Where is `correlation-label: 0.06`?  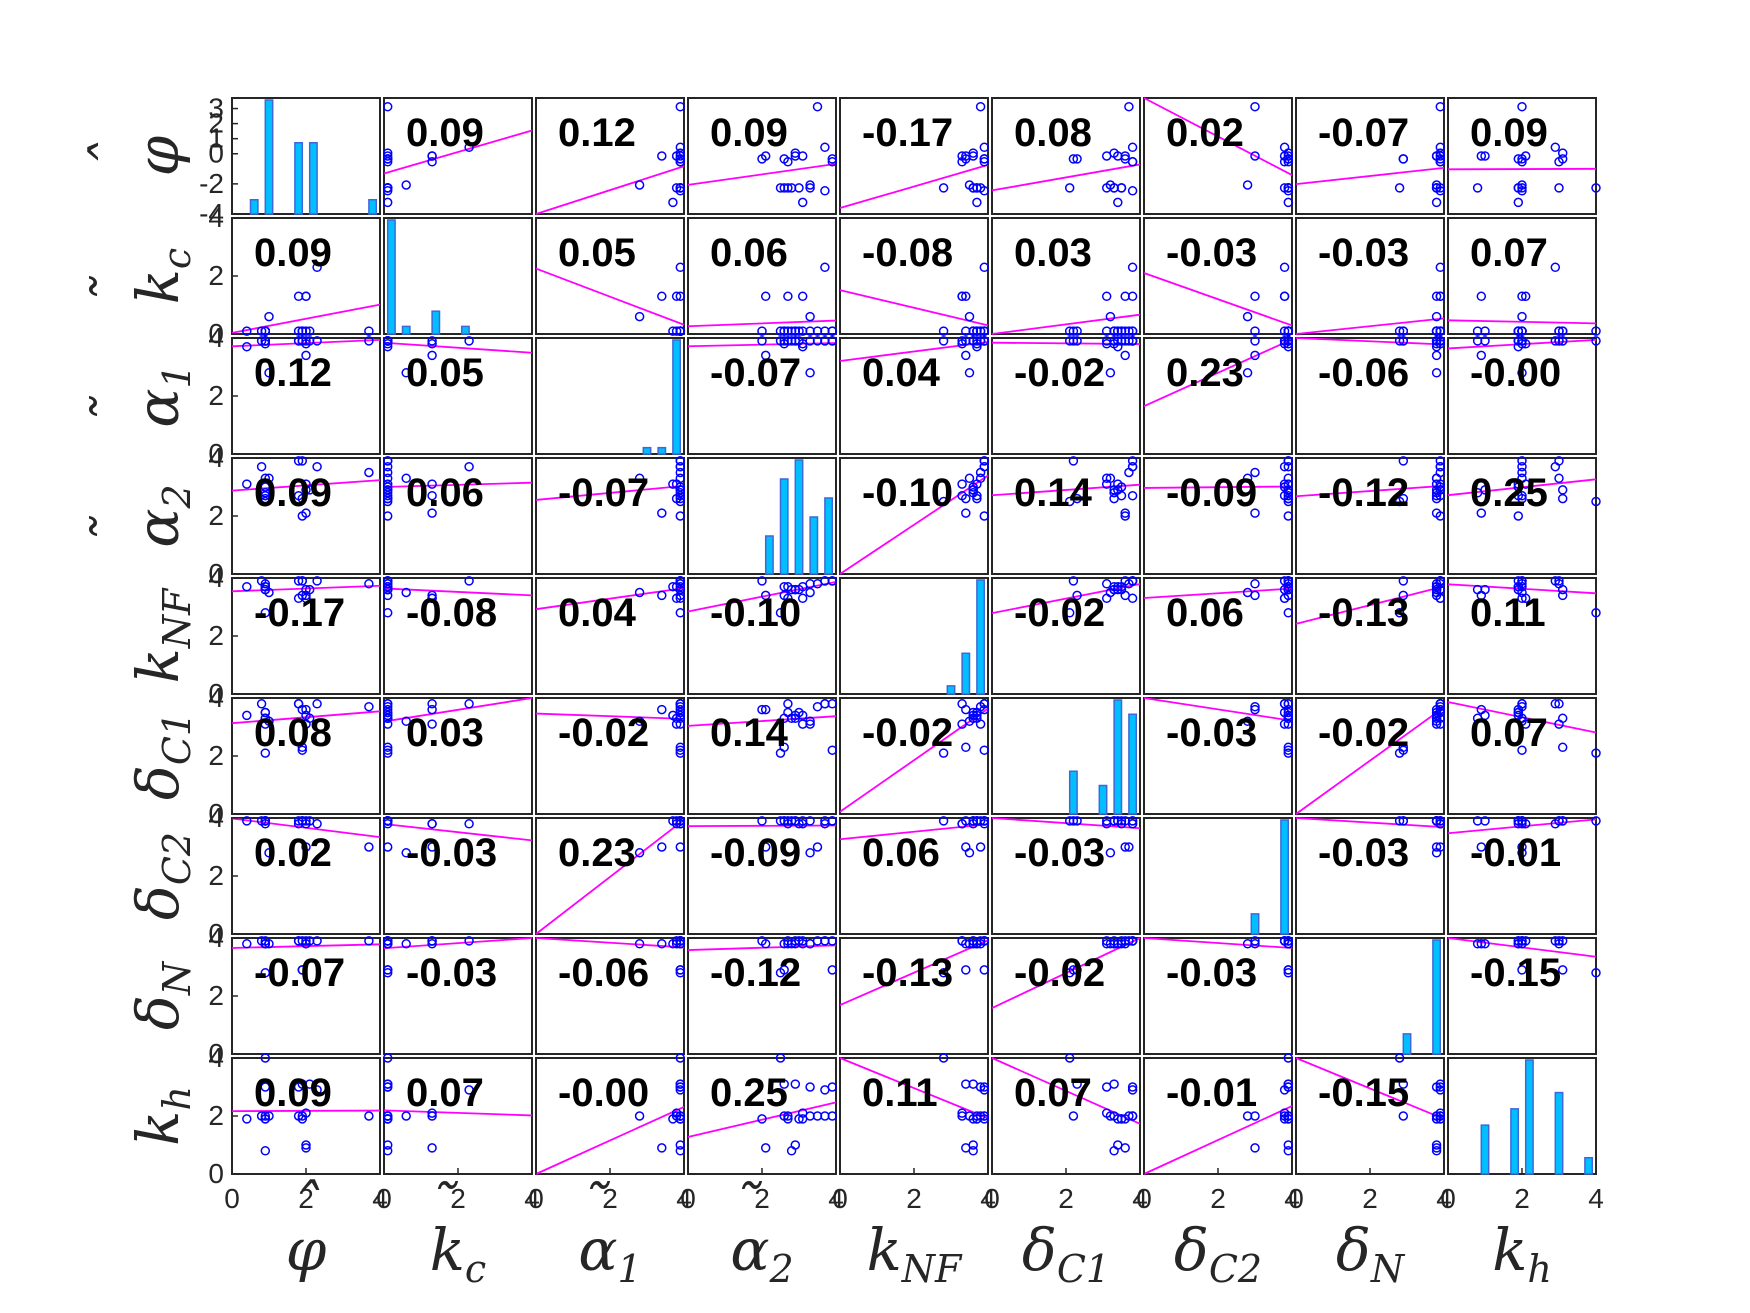 correlation-label: 0.06 is located at coordinates (749, 253).